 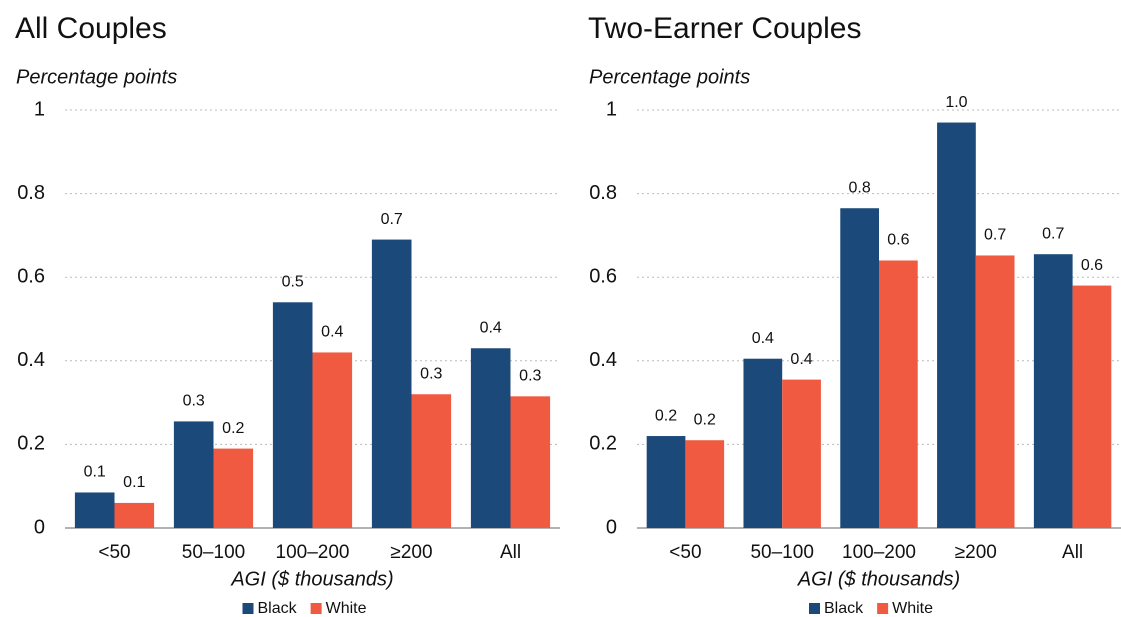 What do you see at coordinates (293, 281) in the screenshot?
I see `value-label: 0.5` at bounding box center [293, 281].